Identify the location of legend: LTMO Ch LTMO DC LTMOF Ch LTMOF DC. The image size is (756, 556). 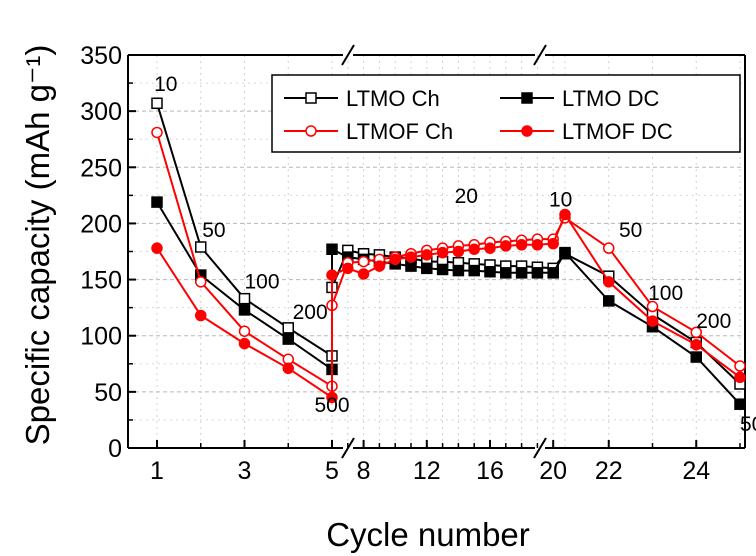
(506, 113).